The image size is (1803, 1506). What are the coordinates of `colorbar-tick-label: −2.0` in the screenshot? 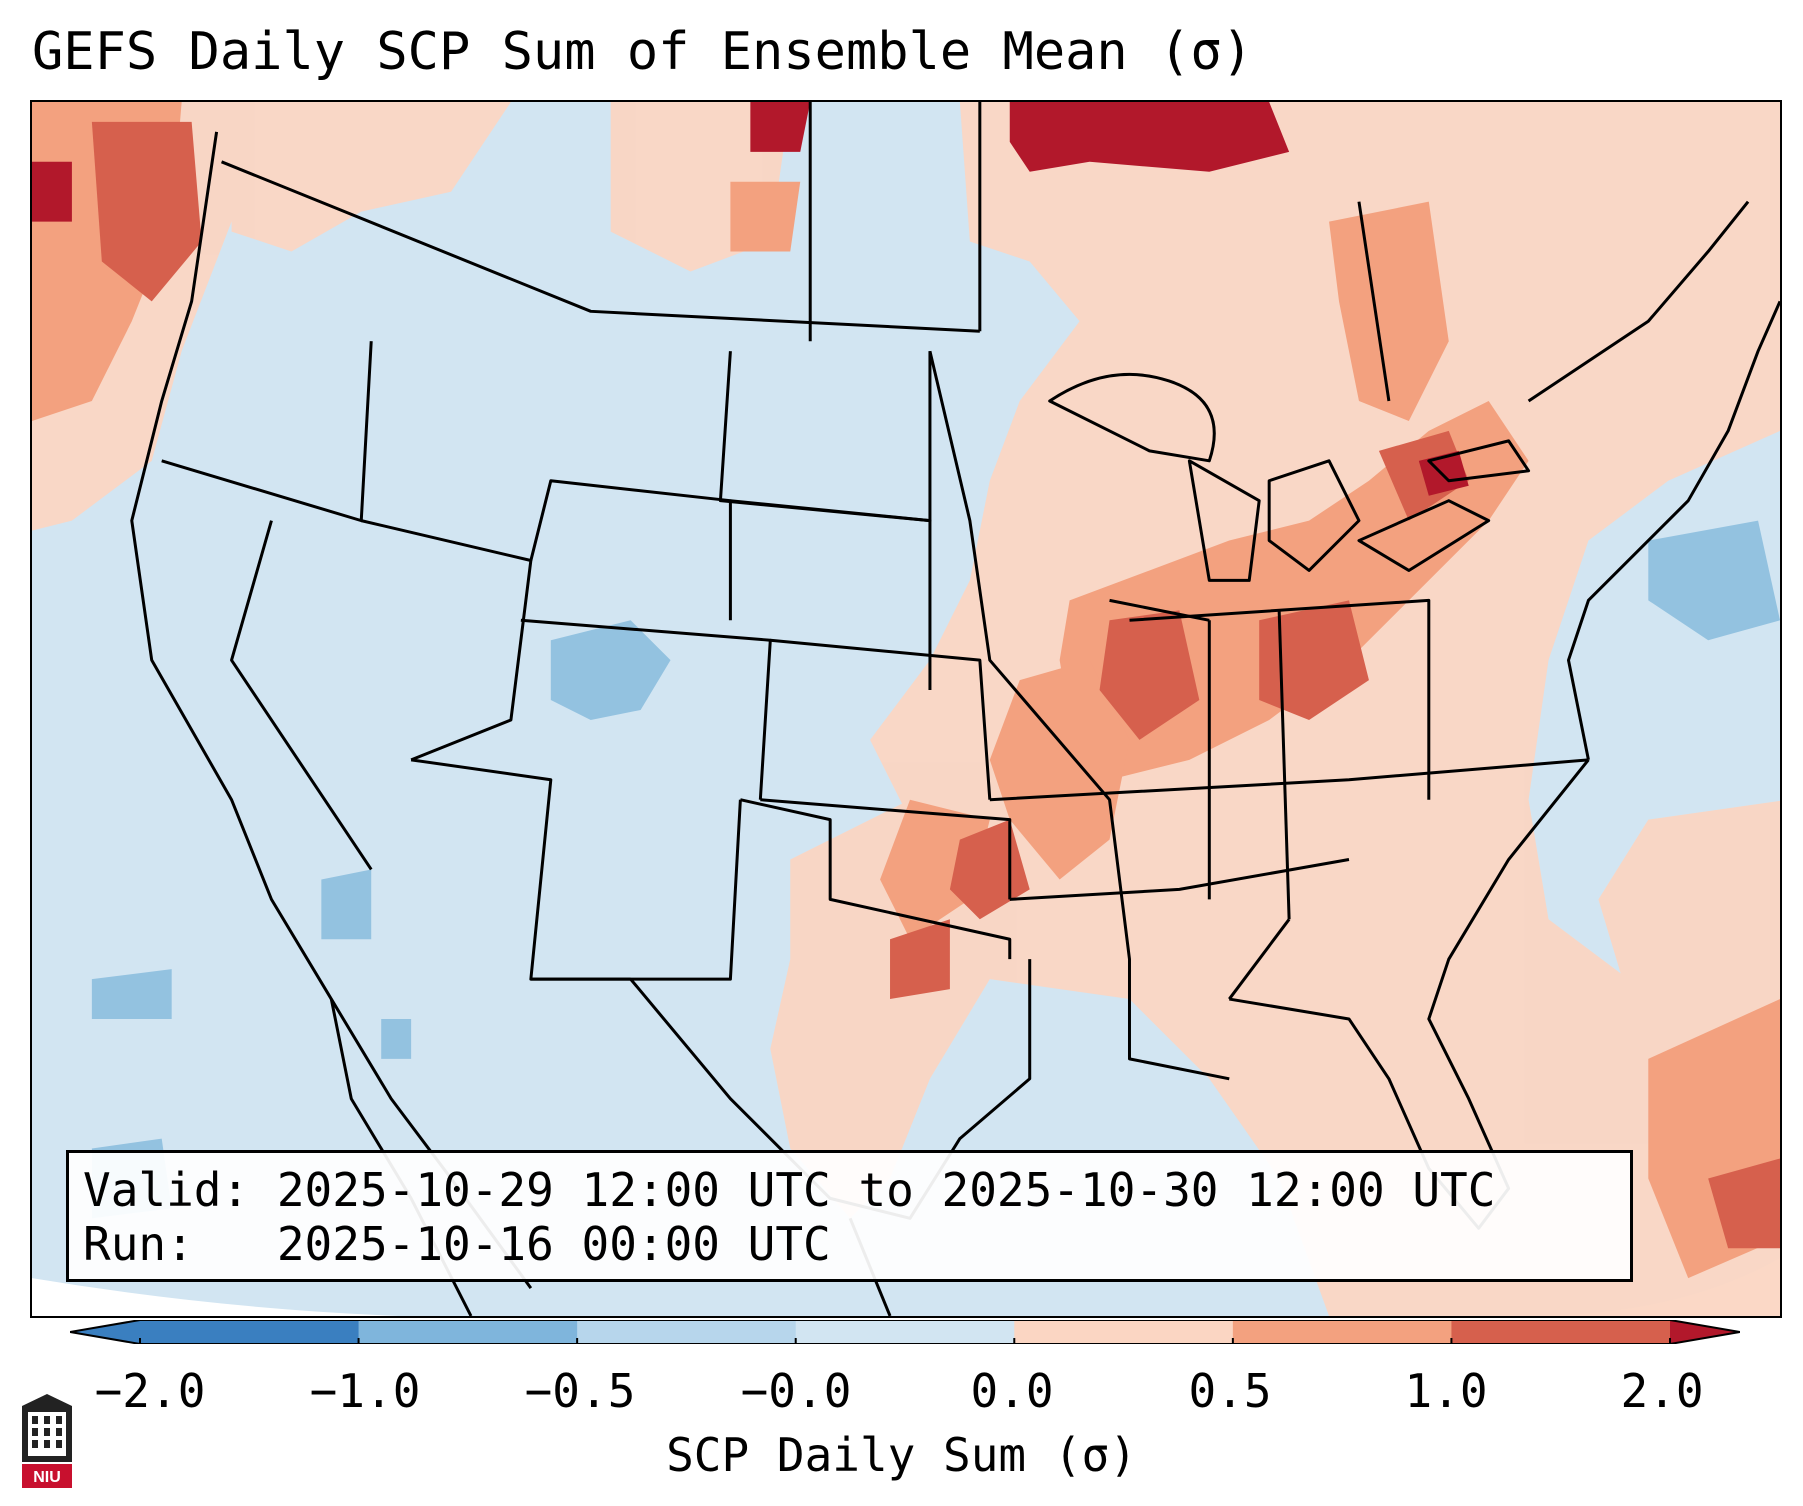 It's located at (150, 1391).